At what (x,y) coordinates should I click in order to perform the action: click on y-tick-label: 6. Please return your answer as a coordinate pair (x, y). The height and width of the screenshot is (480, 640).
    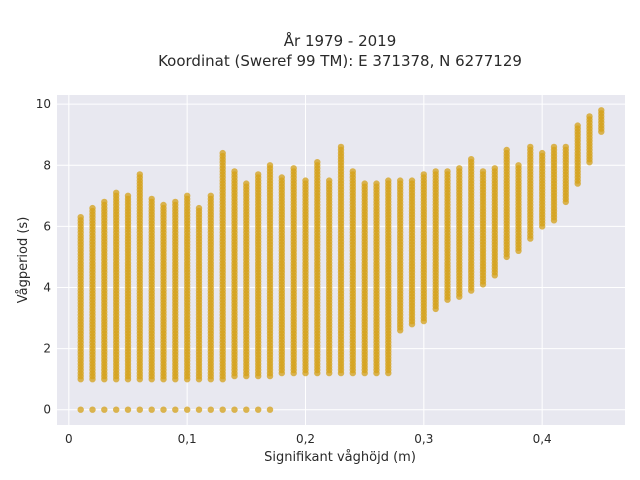
    Looking at the image, I should click on (47, 226).